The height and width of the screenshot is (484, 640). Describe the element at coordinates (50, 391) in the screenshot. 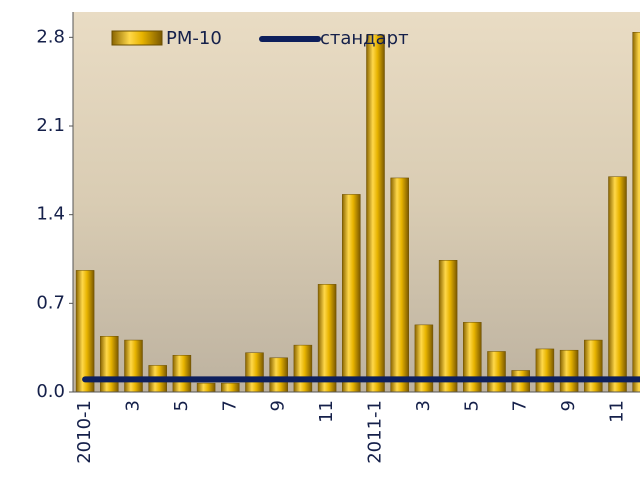

I see `y-tick-label: 0.0` at that location.